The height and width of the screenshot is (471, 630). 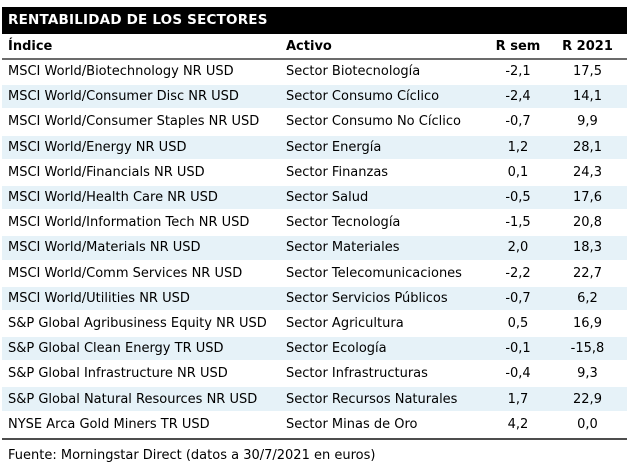 I want to click on cell-r-2021: 16,9, so click(x=587, y=325).